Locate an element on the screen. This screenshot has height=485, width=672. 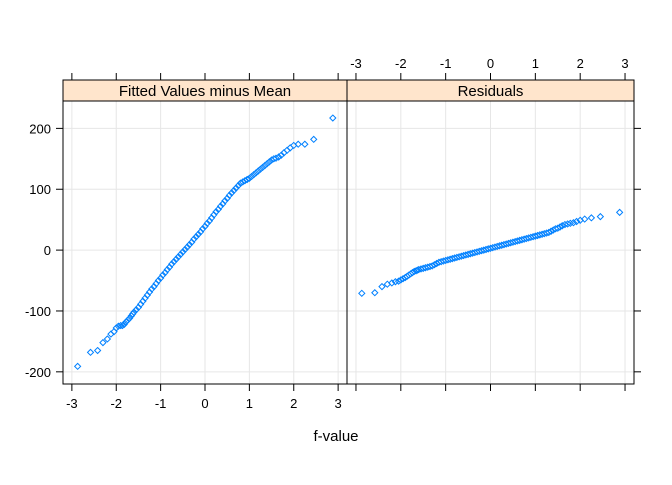
y-tick-label: 0 is located at coordinates (47, 250).